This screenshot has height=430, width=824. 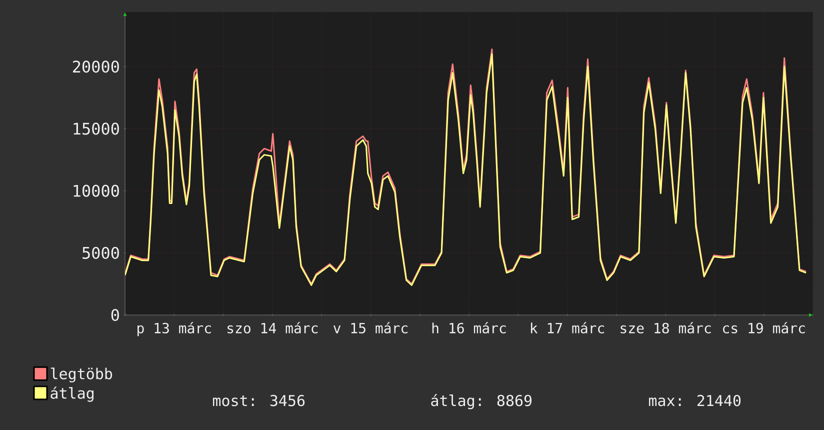 I want to click on legend-label: átlag, so click(x=72, y=394).